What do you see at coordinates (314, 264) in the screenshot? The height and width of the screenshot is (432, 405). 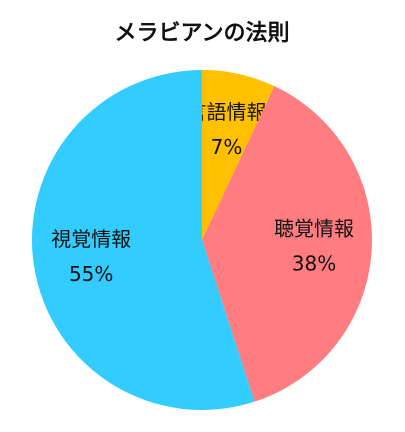 I see `slice-value-label: 38%` at bounding box center [314, 264].